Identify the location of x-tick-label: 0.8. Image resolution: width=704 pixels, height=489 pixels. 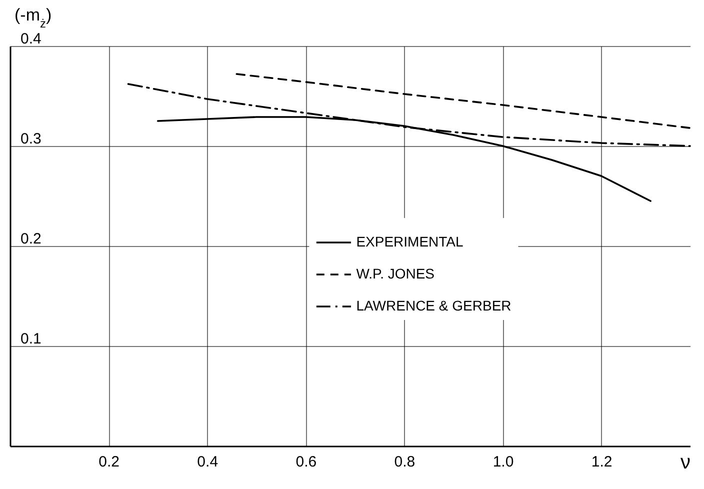
(405, 462).